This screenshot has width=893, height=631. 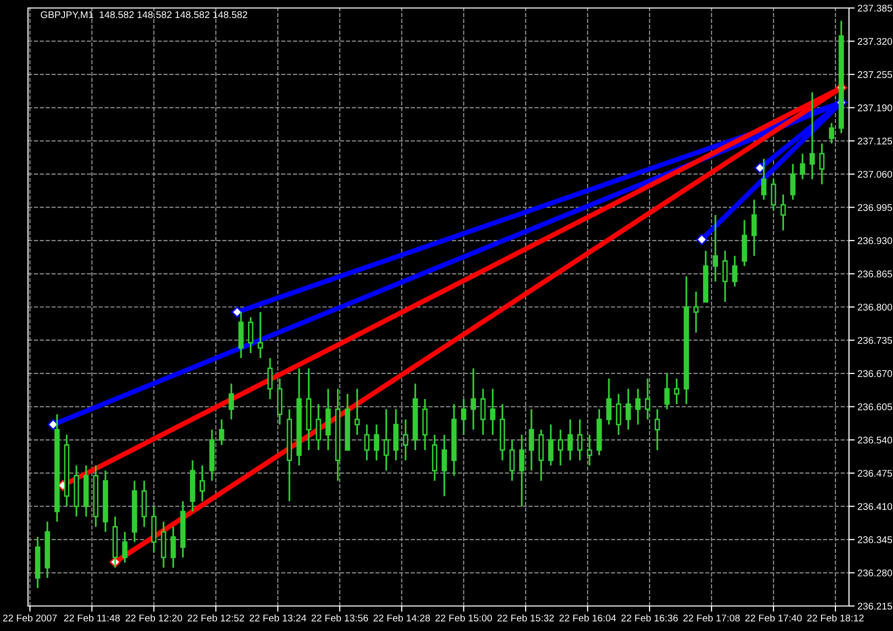 What do you see at coordinates (340, 618) in the screenshot?
I see `x-tick-label: 22 Feb 13:56` at bounding box center [340, 618].